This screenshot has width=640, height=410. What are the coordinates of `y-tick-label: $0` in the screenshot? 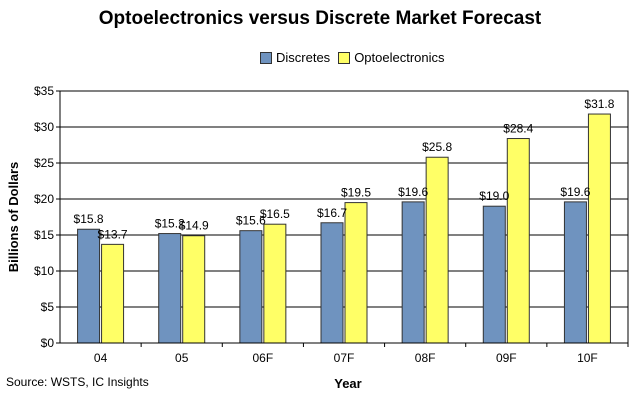 It's located at (48, 343).